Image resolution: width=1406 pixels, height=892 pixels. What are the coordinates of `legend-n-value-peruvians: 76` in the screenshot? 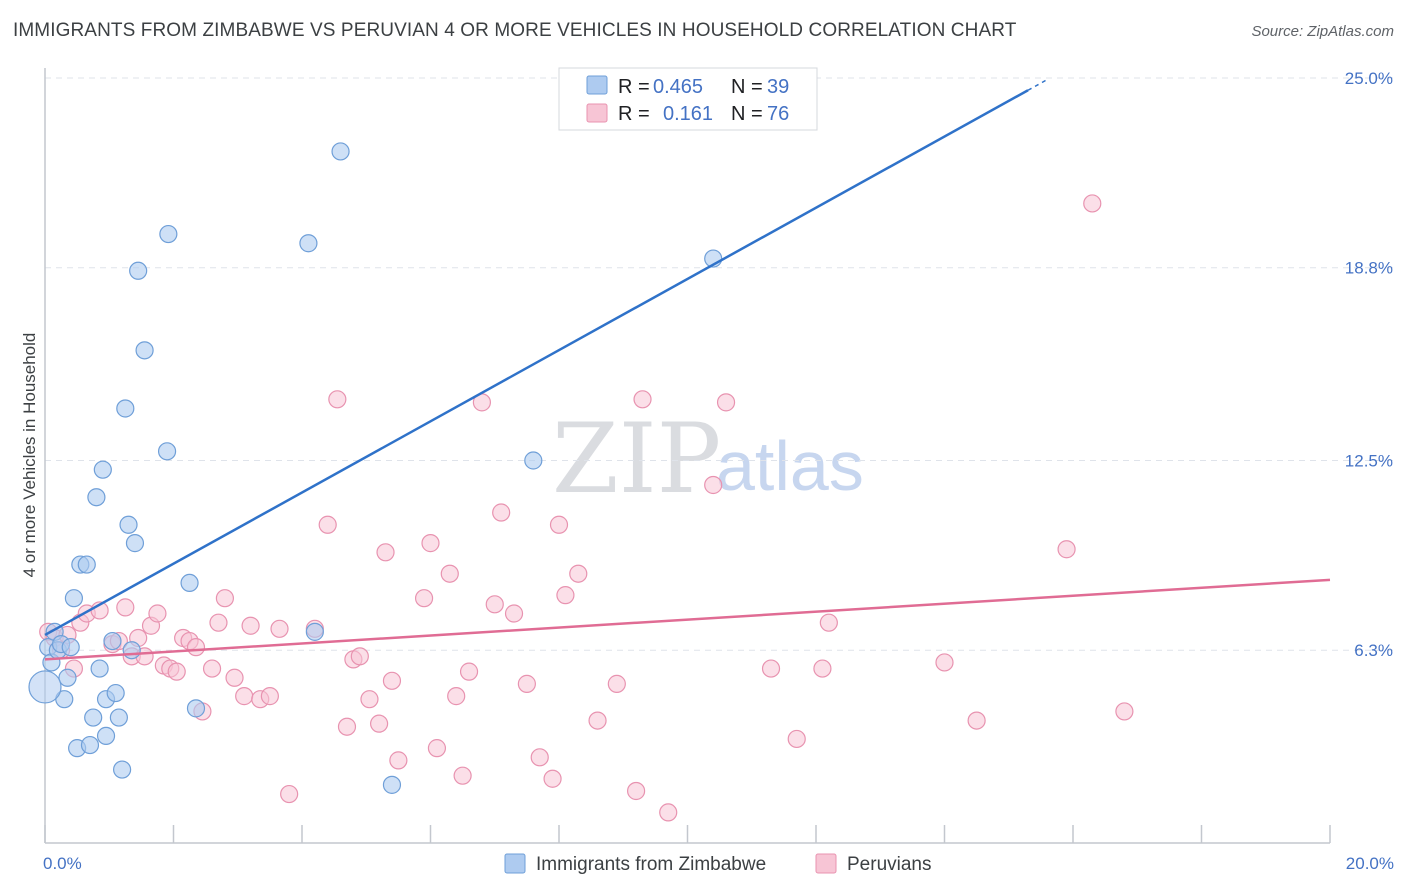 It's located at (778, 114).